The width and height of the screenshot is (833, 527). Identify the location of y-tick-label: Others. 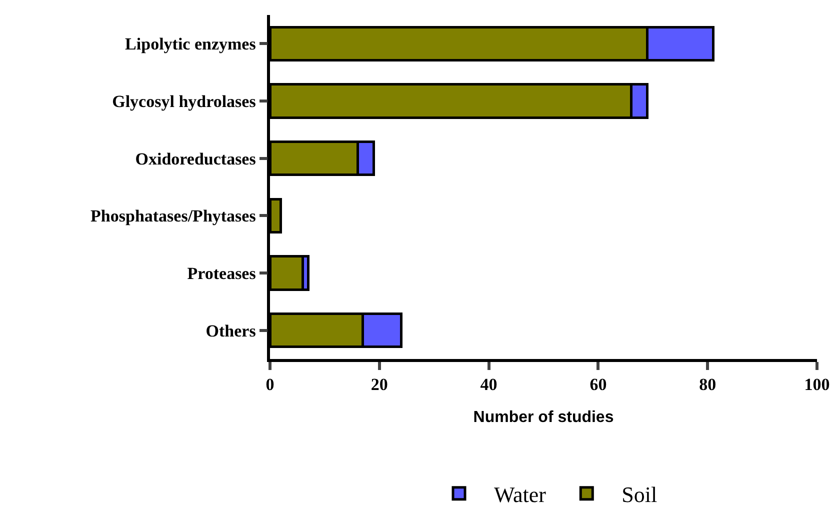
(231, 330).